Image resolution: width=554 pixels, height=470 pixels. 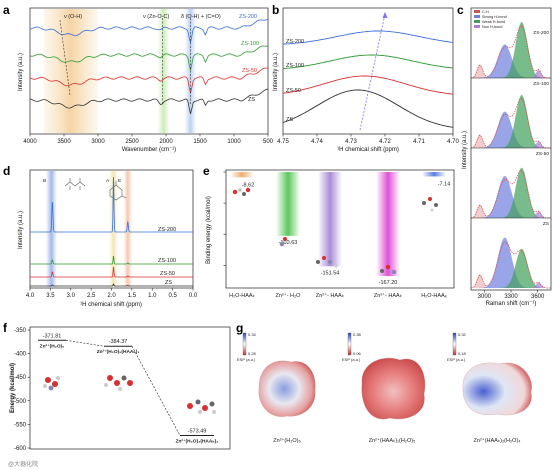 What do you see at coordinates (13, 388) in the screenshot?
I see `panel-f-ylabel: Energy (kcal/mol)` at bounding box center [13, 388].